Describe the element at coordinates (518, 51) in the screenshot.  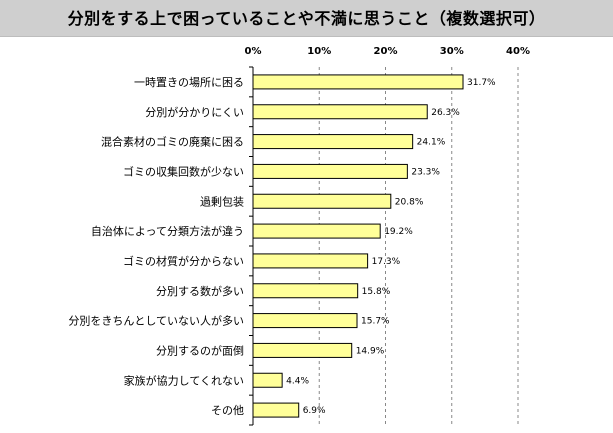
I see `x-tick-label: 40%` at that location.